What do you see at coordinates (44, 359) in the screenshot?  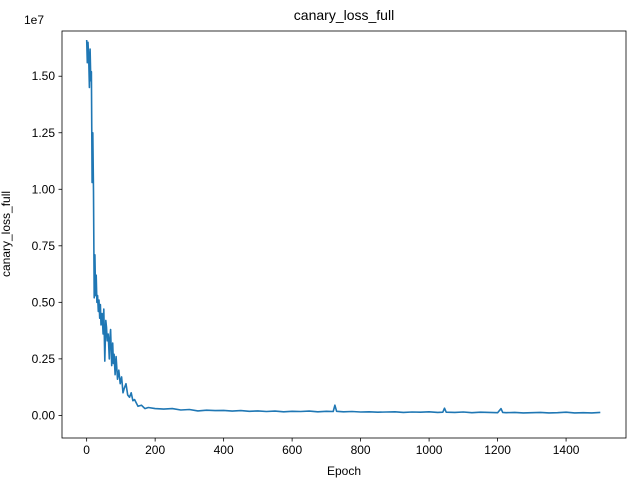 I see `y-tick-label: 0.25` at bounding box center [44, 359].